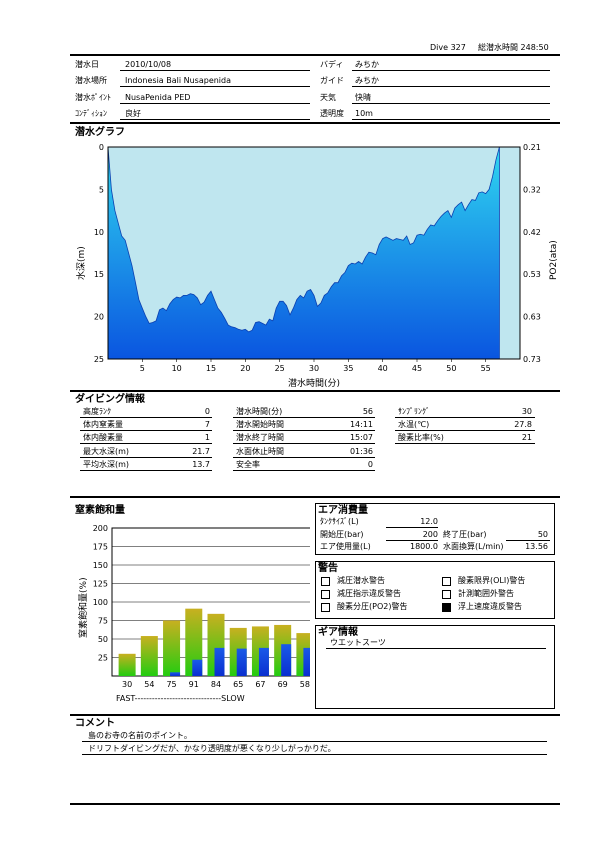 The width and height of the screenshot is (600, 850). What do you see at coordinates (315, 715) in the screenshot?
I see `comment-rule` at bounding box center [315, 715].